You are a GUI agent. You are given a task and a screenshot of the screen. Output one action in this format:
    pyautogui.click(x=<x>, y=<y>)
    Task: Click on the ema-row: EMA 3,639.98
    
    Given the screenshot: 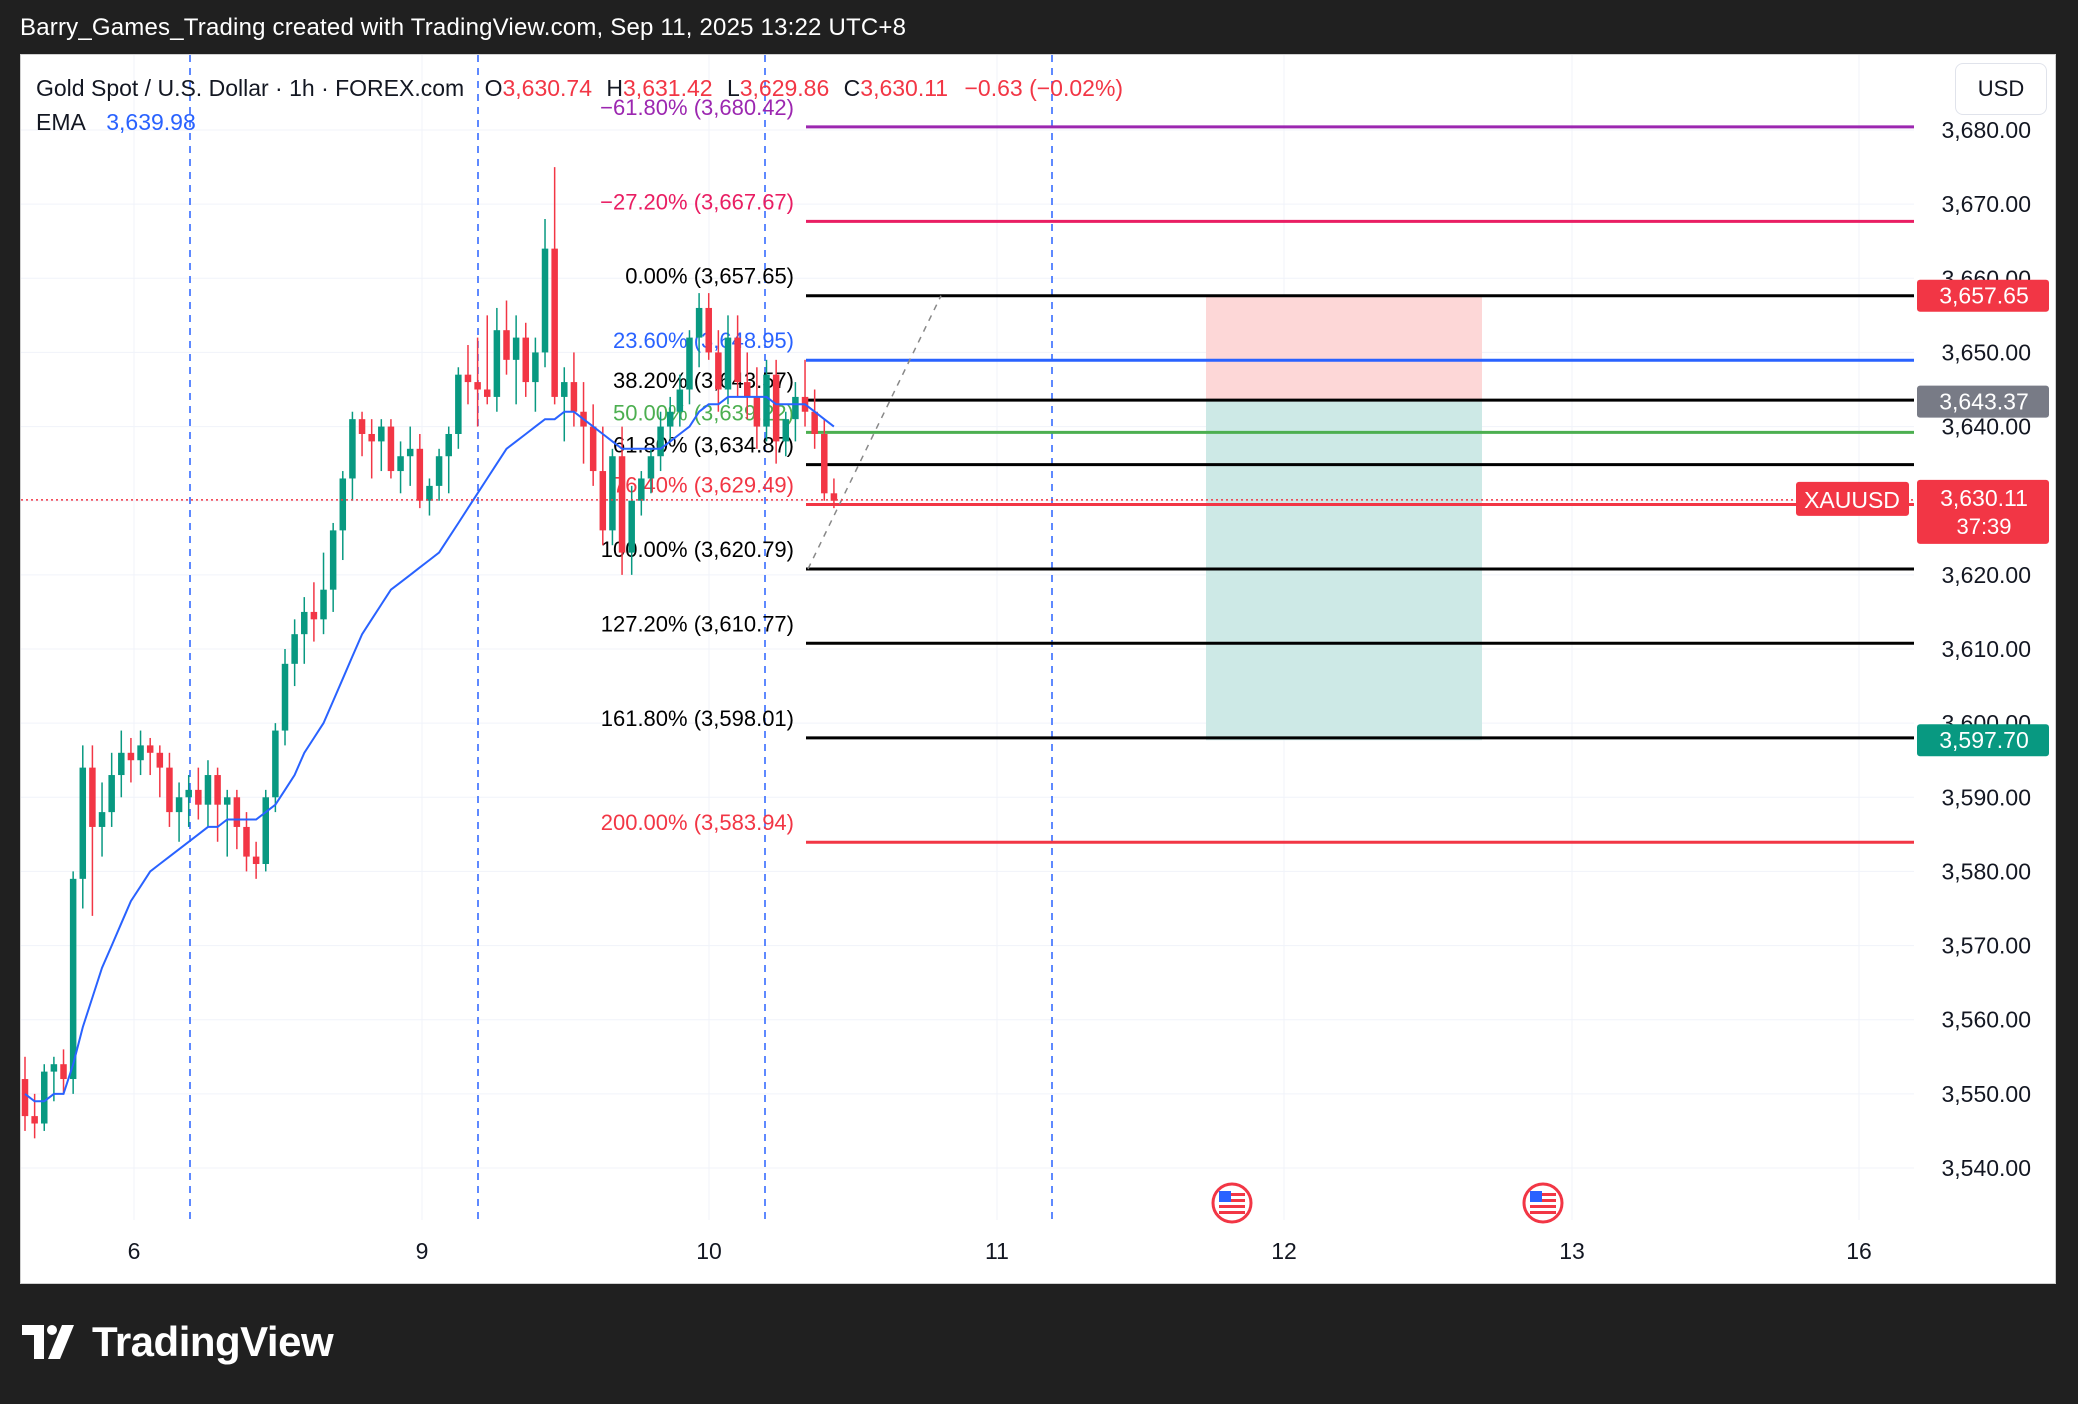 What is the action you would take?
    pyautogui.click(x=579, y=122)
    